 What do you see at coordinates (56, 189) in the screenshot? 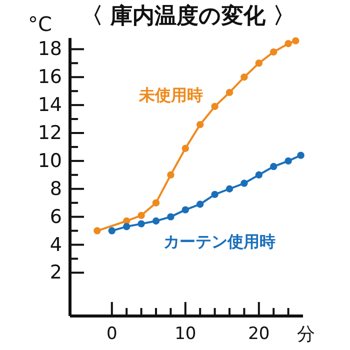
I see `y-tick-label: 8` at bounding box center [56, 189].